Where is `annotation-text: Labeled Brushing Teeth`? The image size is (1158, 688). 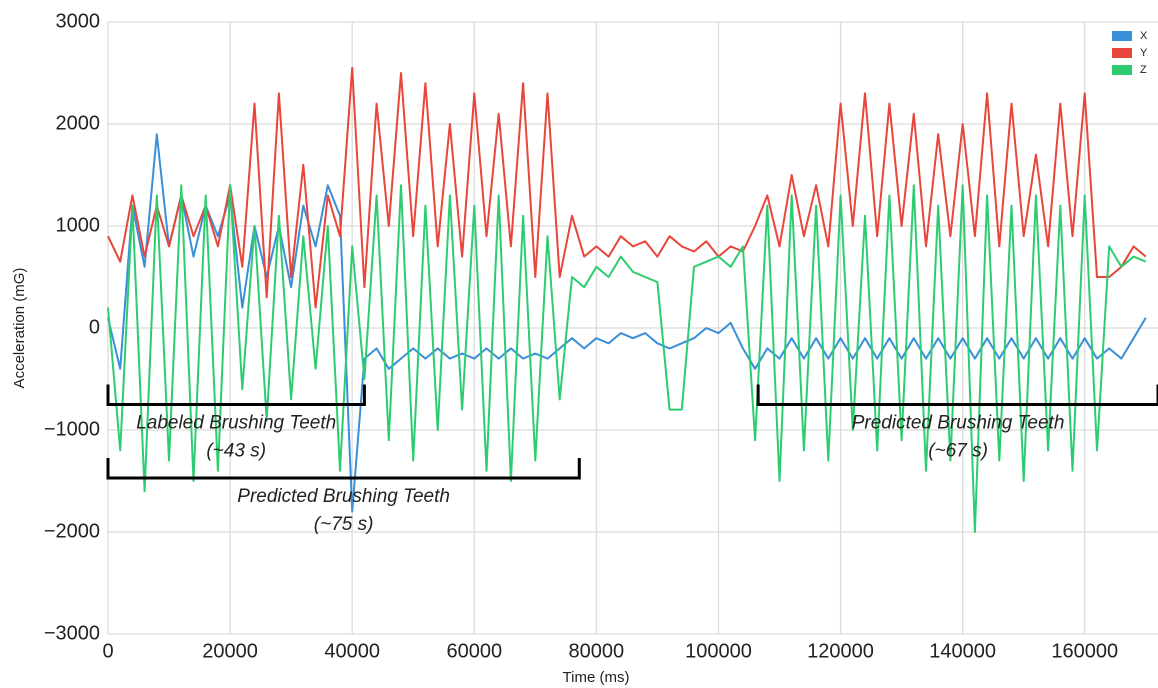 annotation-text: Labeled Brushing Teeth is located at coordinates (236, 423).